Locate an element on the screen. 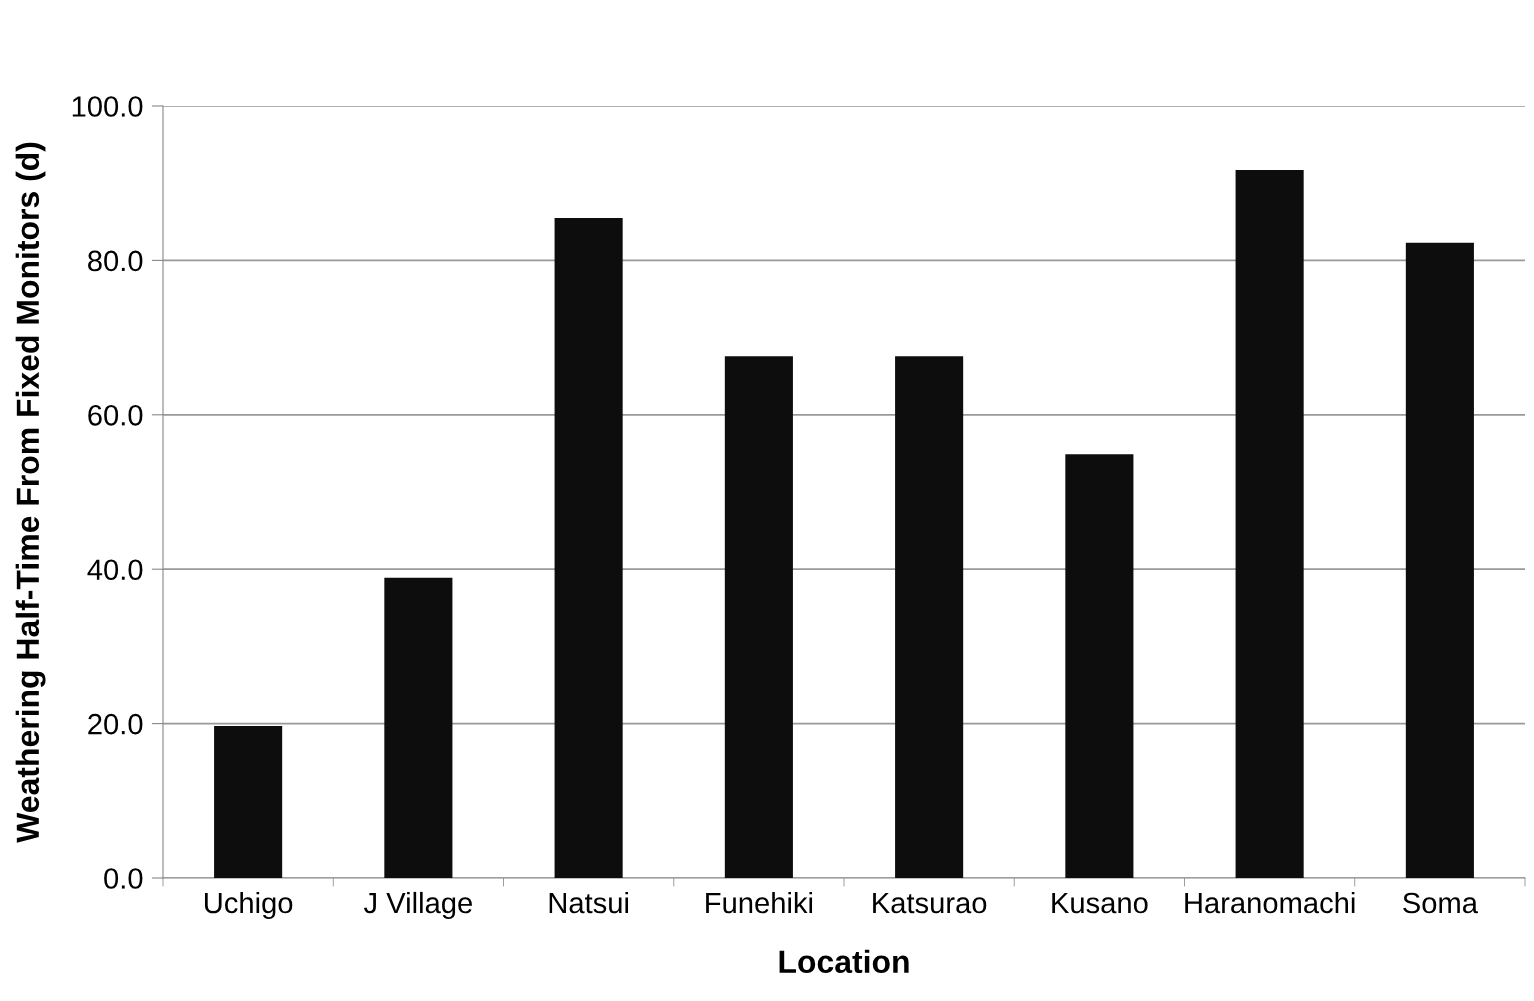 The image size is (1534, 1001). y-tick-label: 80.0 is located at coordinates (115, 261).